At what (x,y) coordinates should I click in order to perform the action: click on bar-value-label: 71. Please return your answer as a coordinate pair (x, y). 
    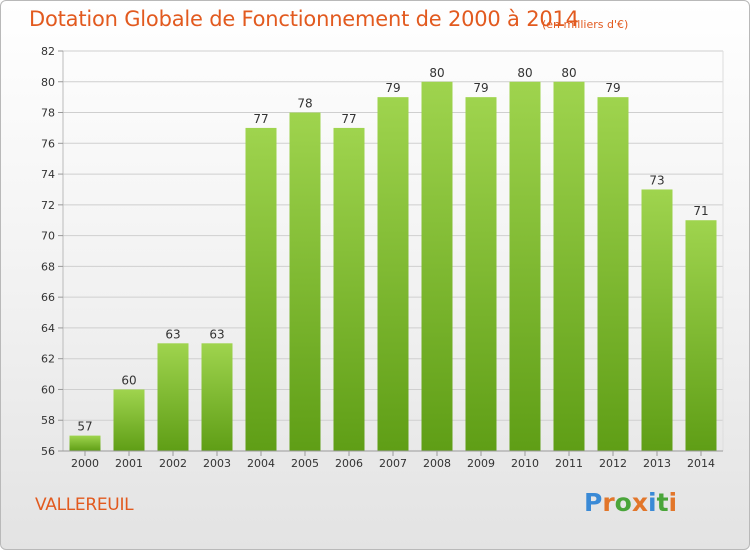
    Looking at the image, I should click on (700, 211).